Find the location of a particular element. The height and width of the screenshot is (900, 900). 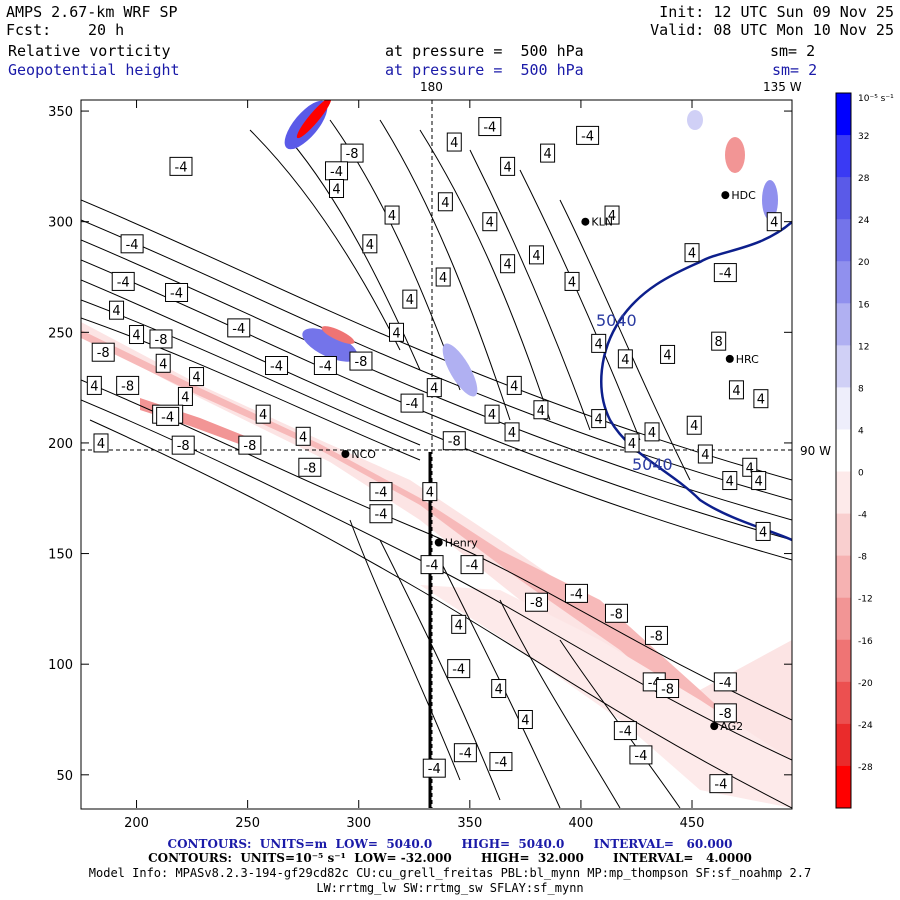

contour-label: 8 is located at coordinates (719, 342).